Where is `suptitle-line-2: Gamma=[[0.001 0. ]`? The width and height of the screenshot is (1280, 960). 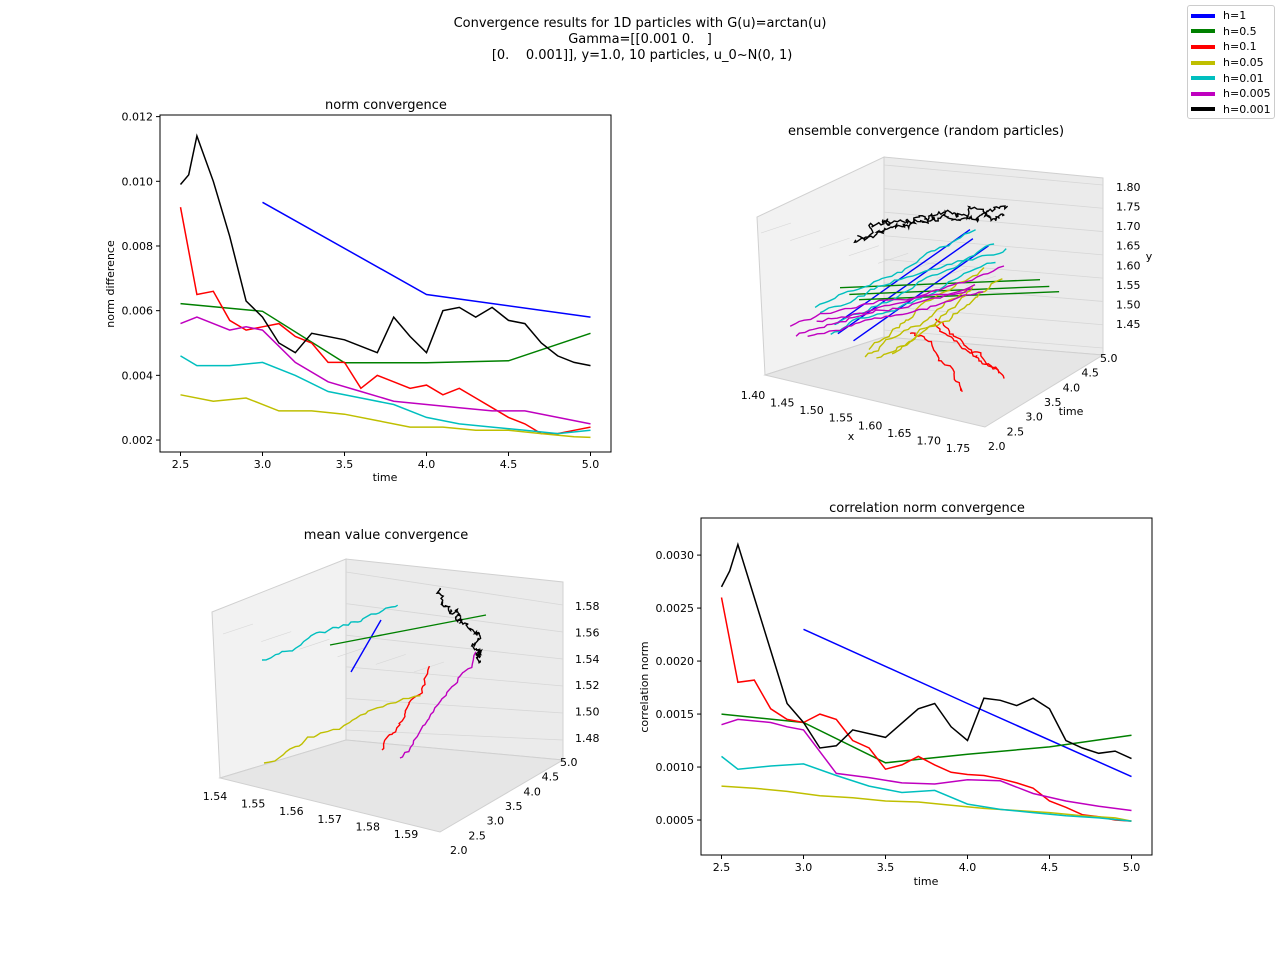 suptitle-line-2: Gamma=[[0.001 0. ] is located at coordinates (640, 39).